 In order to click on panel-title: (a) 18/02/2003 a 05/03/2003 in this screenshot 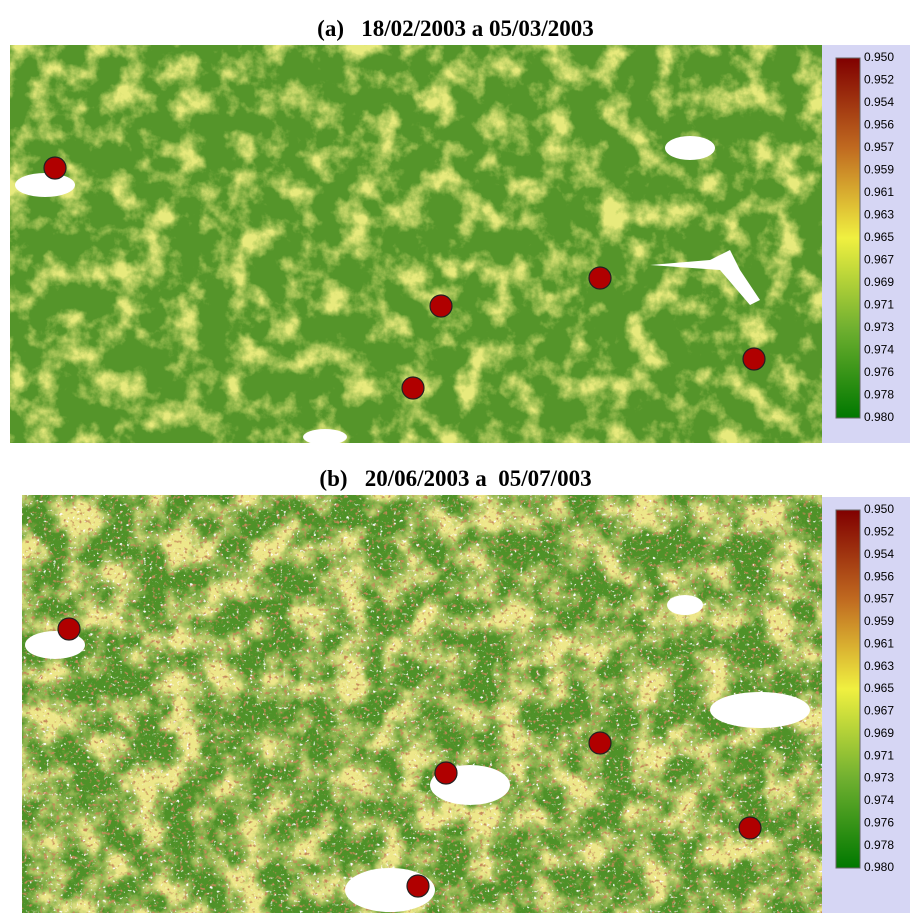, I will do `click(455, 28)`.